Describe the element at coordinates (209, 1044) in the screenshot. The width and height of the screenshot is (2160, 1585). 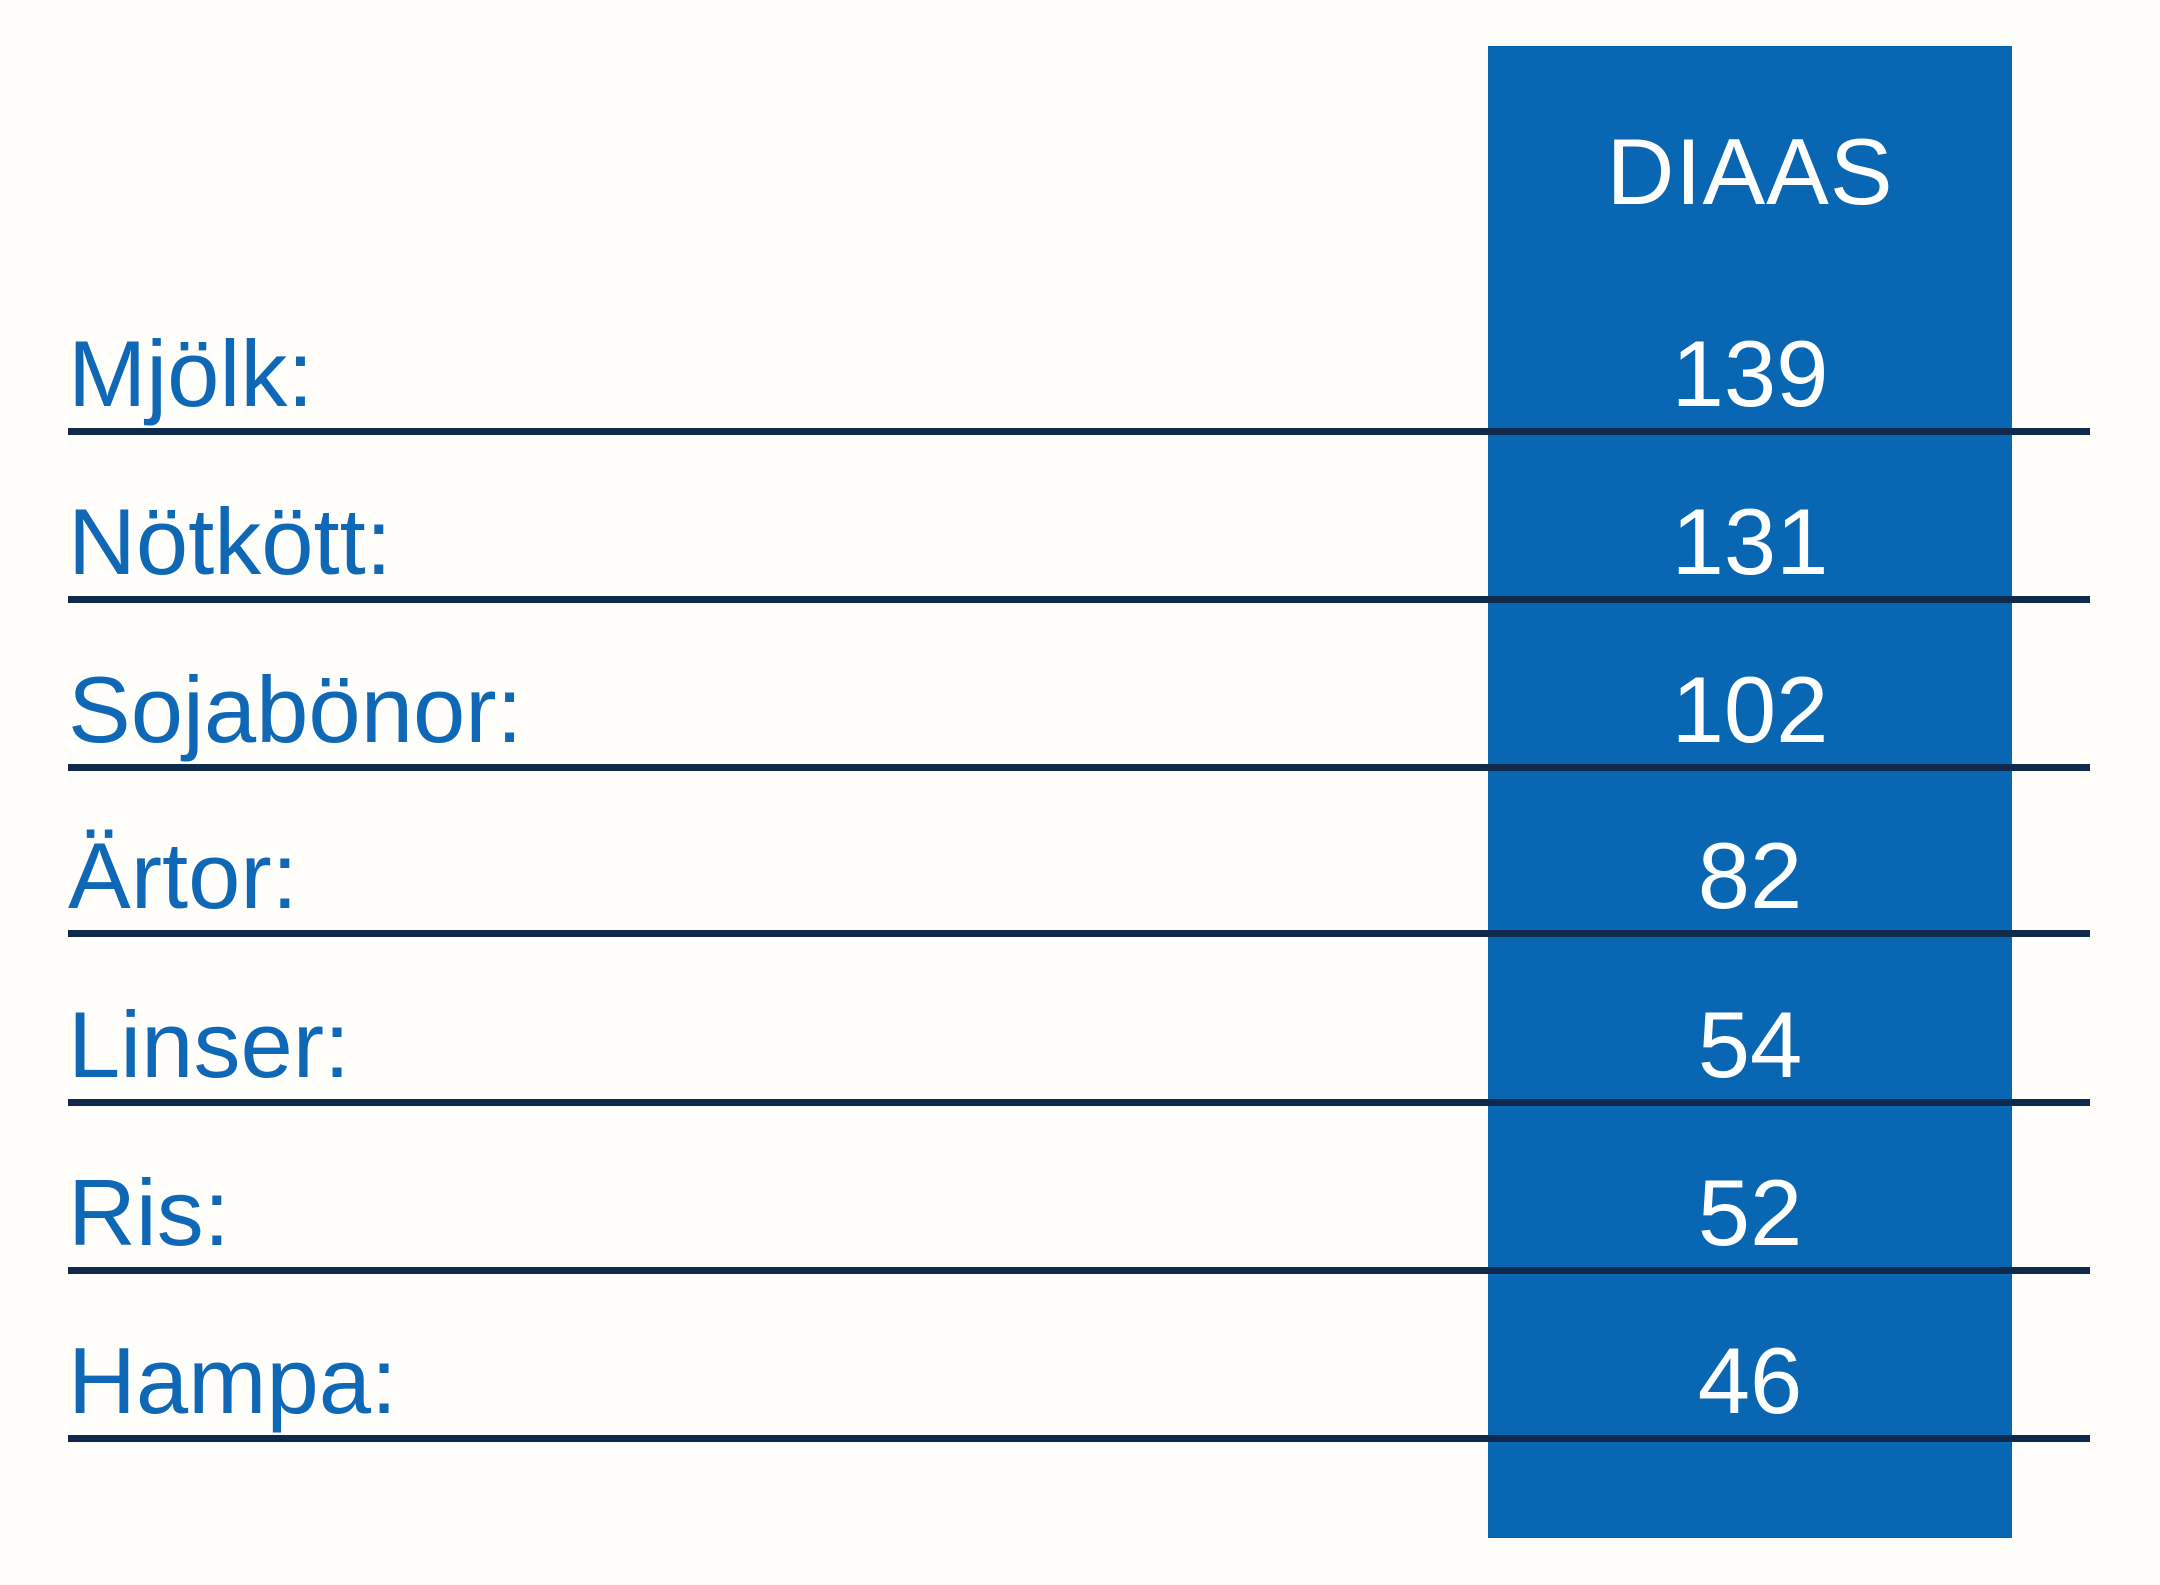
I see `row-label: Linser:` at that location.